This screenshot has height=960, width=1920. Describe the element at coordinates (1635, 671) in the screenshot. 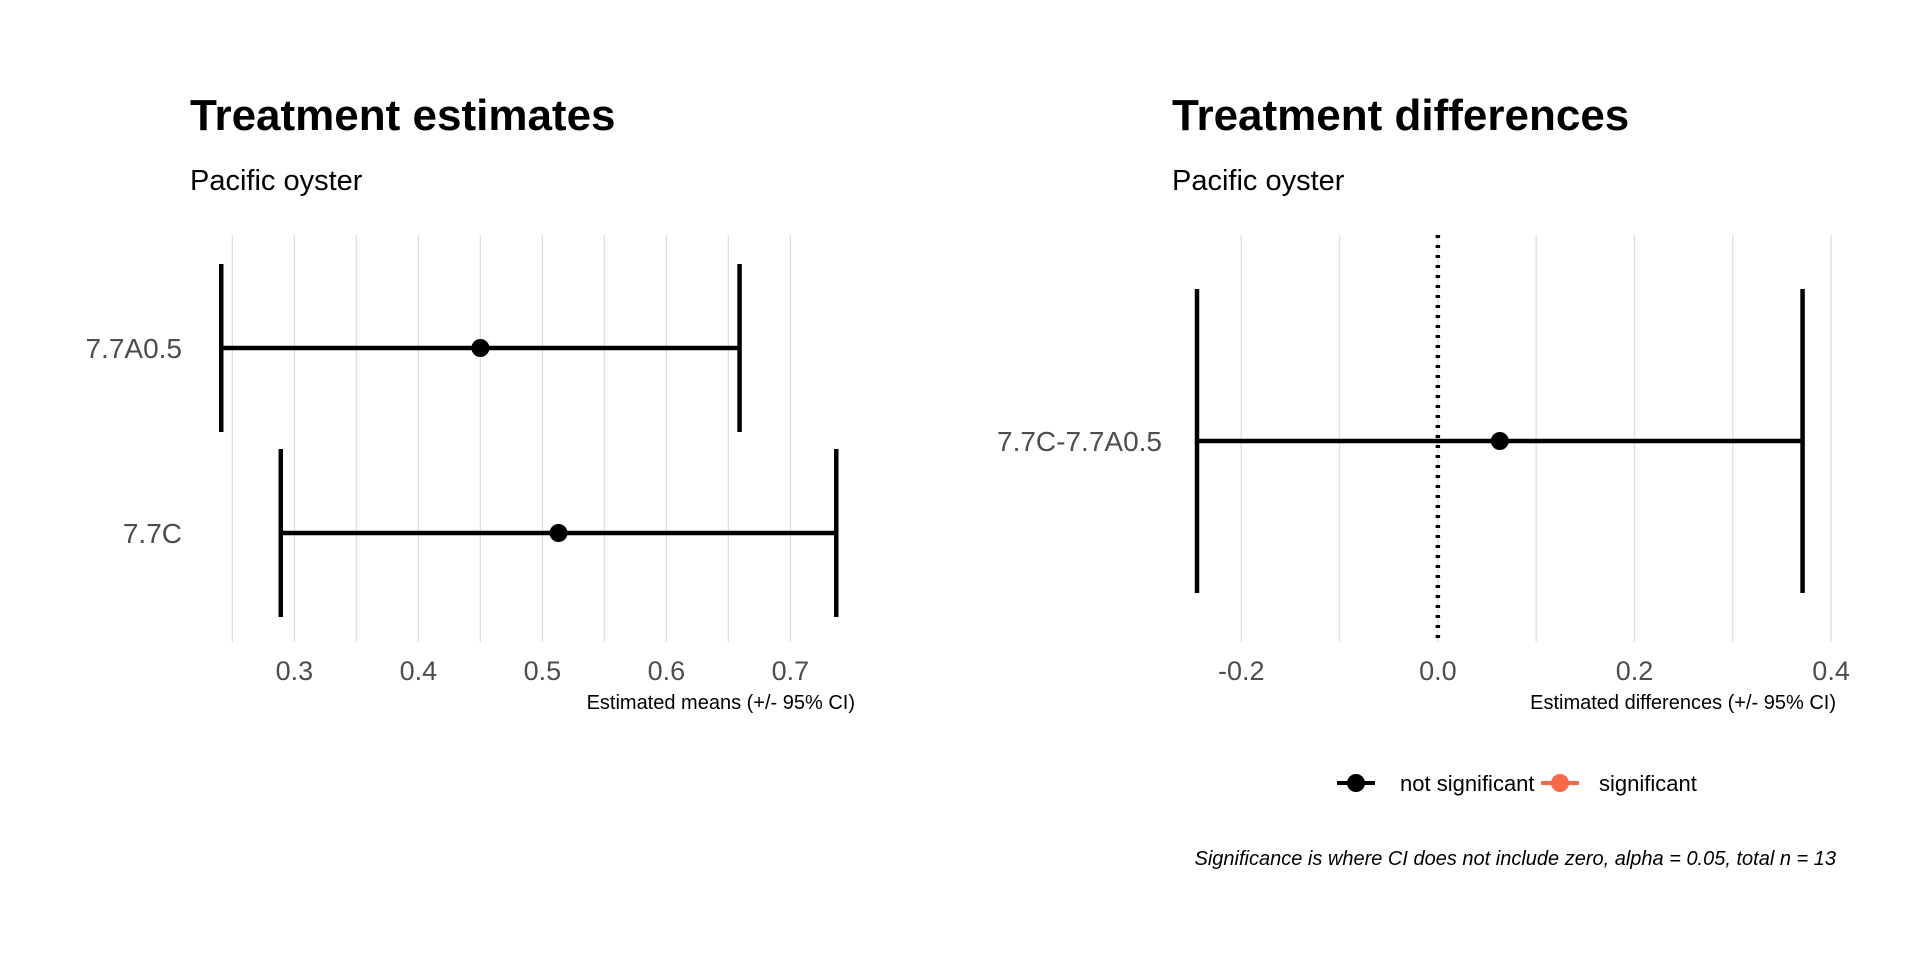

I see `x-tick-label: 0.2` at that location.